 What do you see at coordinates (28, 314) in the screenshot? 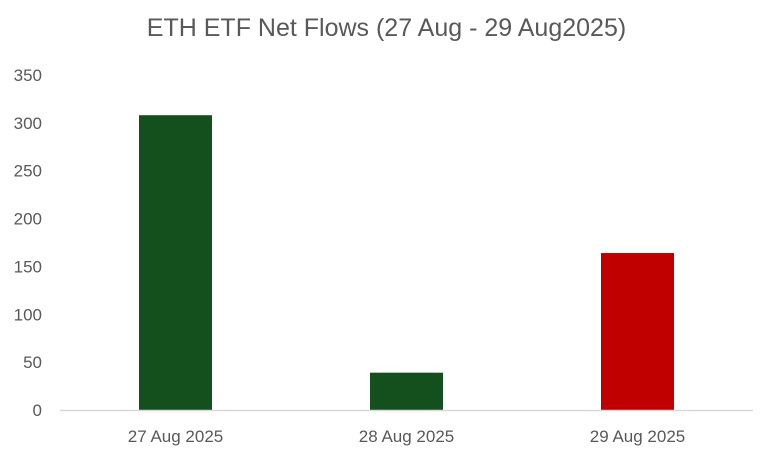
I see `y-tick-label: 100` at bounding box center [28, 314].